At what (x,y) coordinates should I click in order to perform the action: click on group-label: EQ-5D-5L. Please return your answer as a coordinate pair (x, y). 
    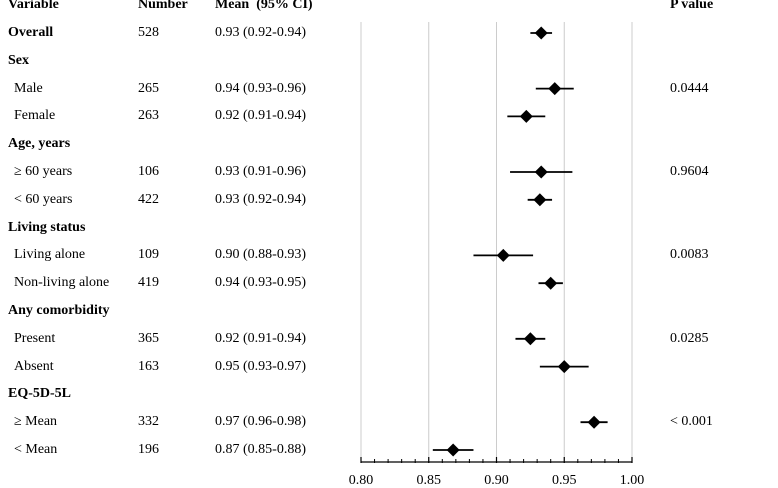
    Looking at the image, I should click on (39, 394).